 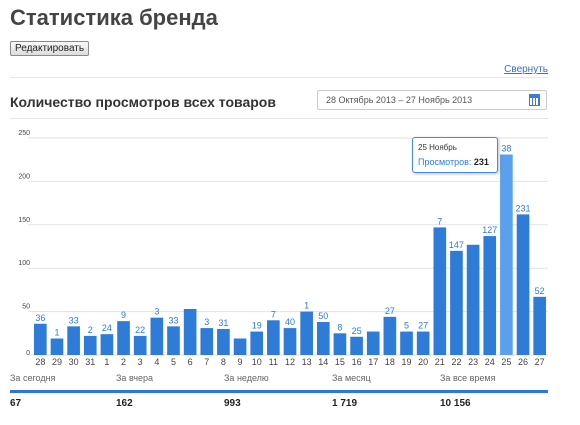 What do you see at coordinates (28, 353) in the screenshot?
I see `y-tick-label: 0` at bounding box center [28, 353].